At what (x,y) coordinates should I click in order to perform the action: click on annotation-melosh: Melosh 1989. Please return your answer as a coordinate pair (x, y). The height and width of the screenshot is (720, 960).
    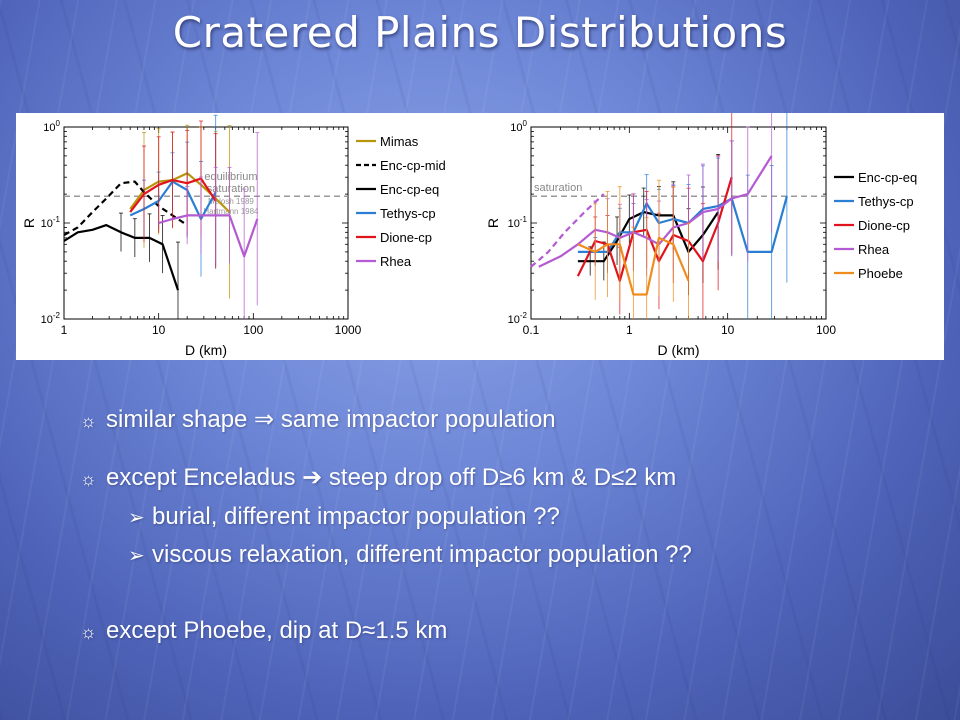
    Looking at the image, I should click on (231, 201).